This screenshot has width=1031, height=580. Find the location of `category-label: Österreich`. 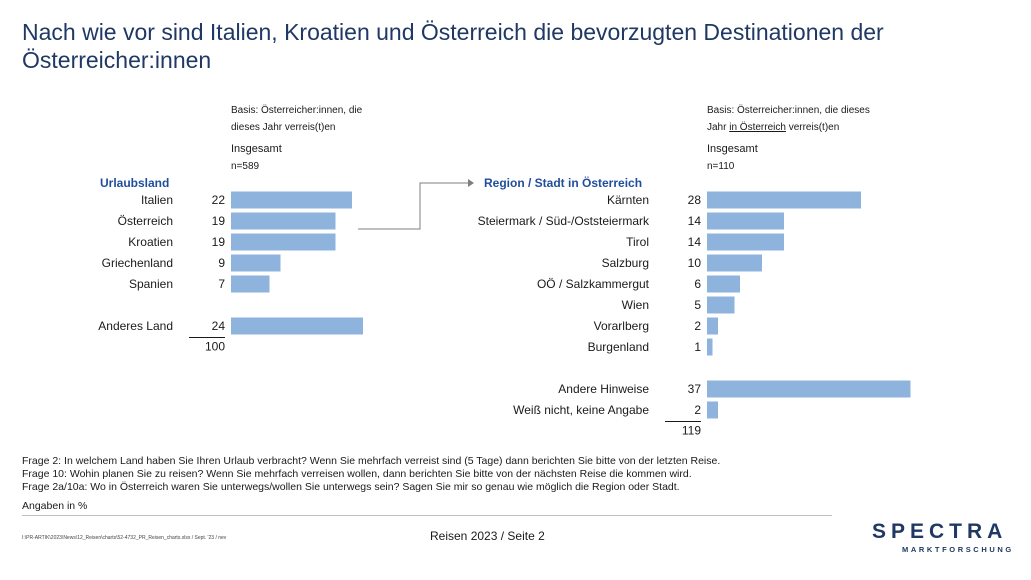

category-label: Österreich is located at coordinates (145, 221).